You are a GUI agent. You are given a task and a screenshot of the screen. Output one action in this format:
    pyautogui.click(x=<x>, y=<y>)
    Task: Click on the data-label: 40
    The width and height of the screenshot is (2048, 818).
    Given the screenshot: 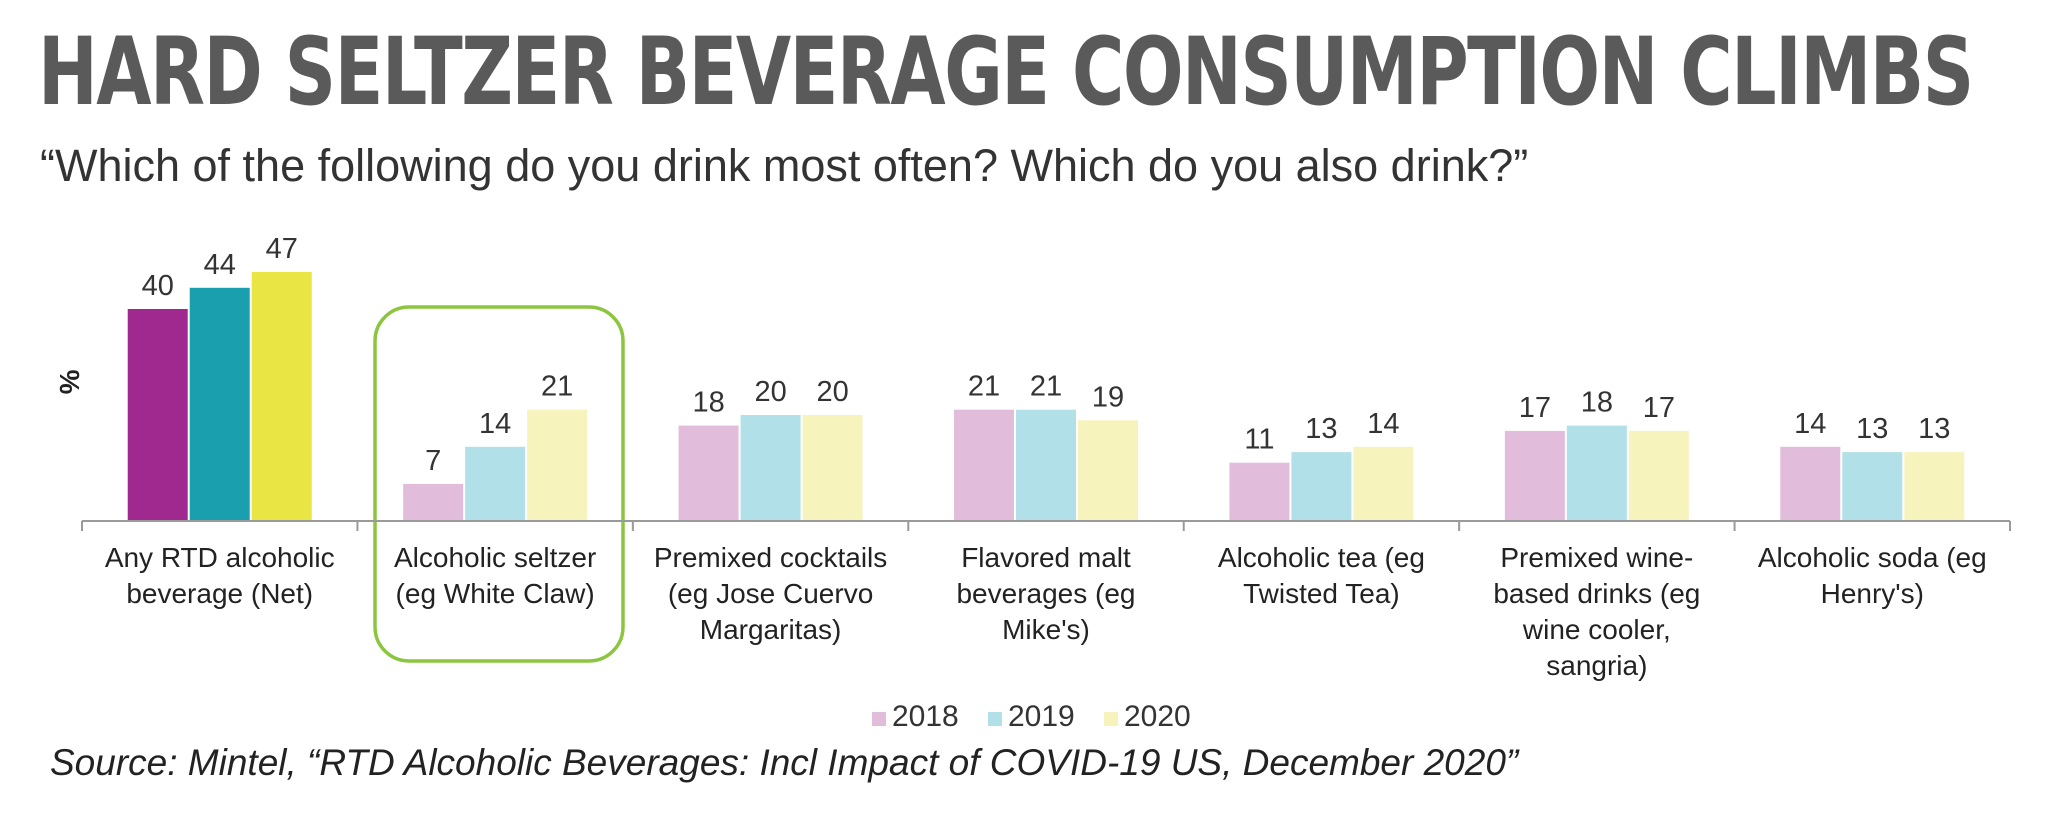 What is the action you would take?
    pyautogui.click(x=158, y=286)
    